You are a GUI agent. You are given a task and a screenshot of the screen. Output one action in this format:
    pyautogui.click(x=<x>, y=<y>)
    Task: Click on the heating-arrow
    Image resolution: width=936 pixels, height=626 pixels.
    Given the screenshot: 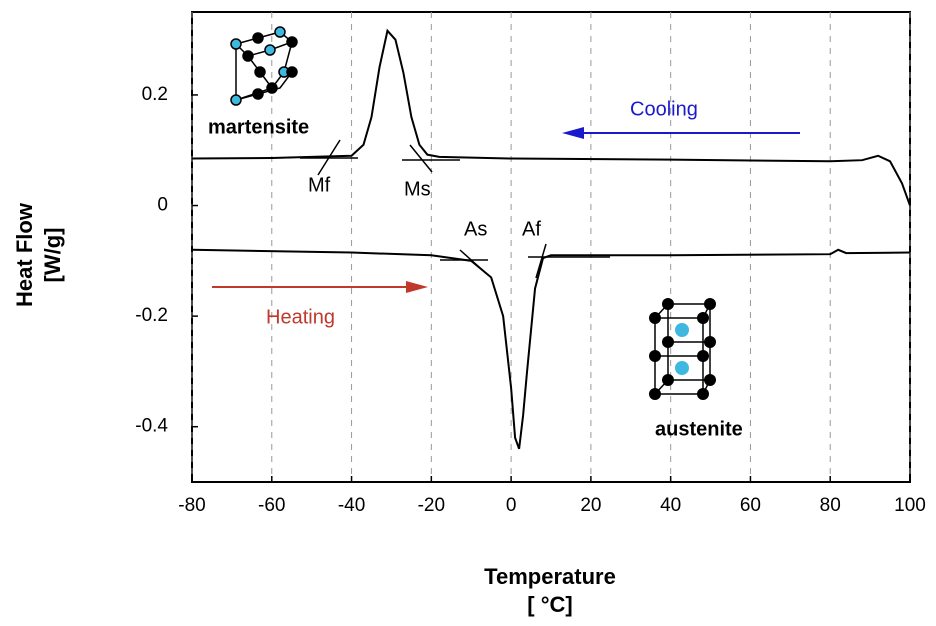 What is the action you would take?
    pyautogui.click(x=320, y=287)
    